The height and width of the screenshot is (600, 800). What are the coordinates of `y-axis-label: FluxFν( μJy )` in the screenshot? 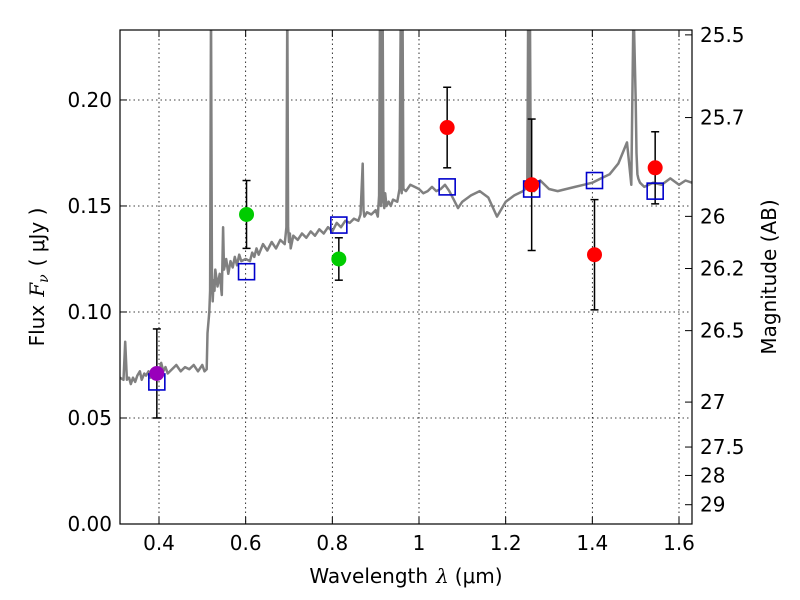 It's located at (38, 277).